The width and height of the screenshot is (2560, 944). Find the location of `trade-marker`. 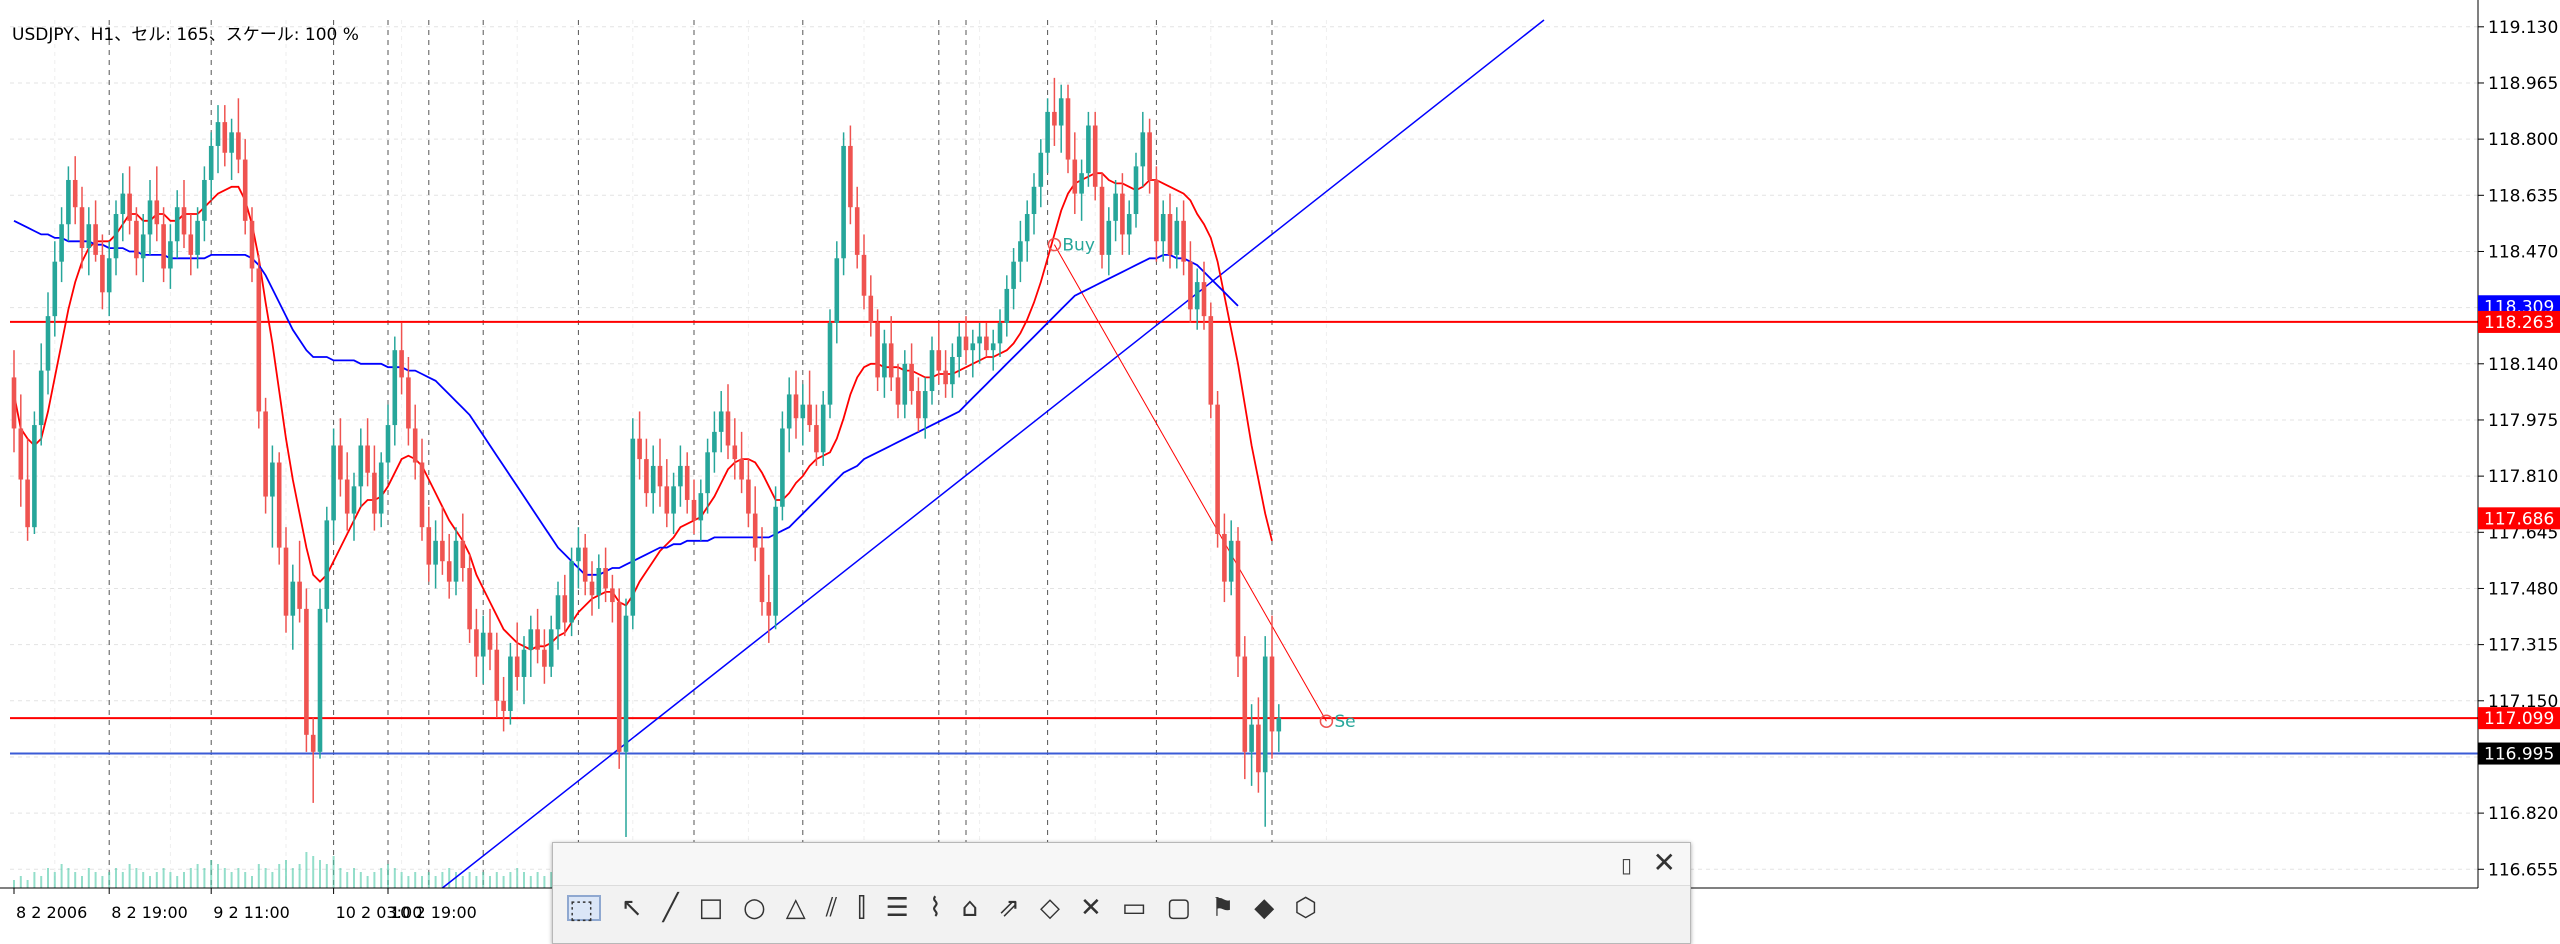

trade-marker is located at coordinates (1326, 721).